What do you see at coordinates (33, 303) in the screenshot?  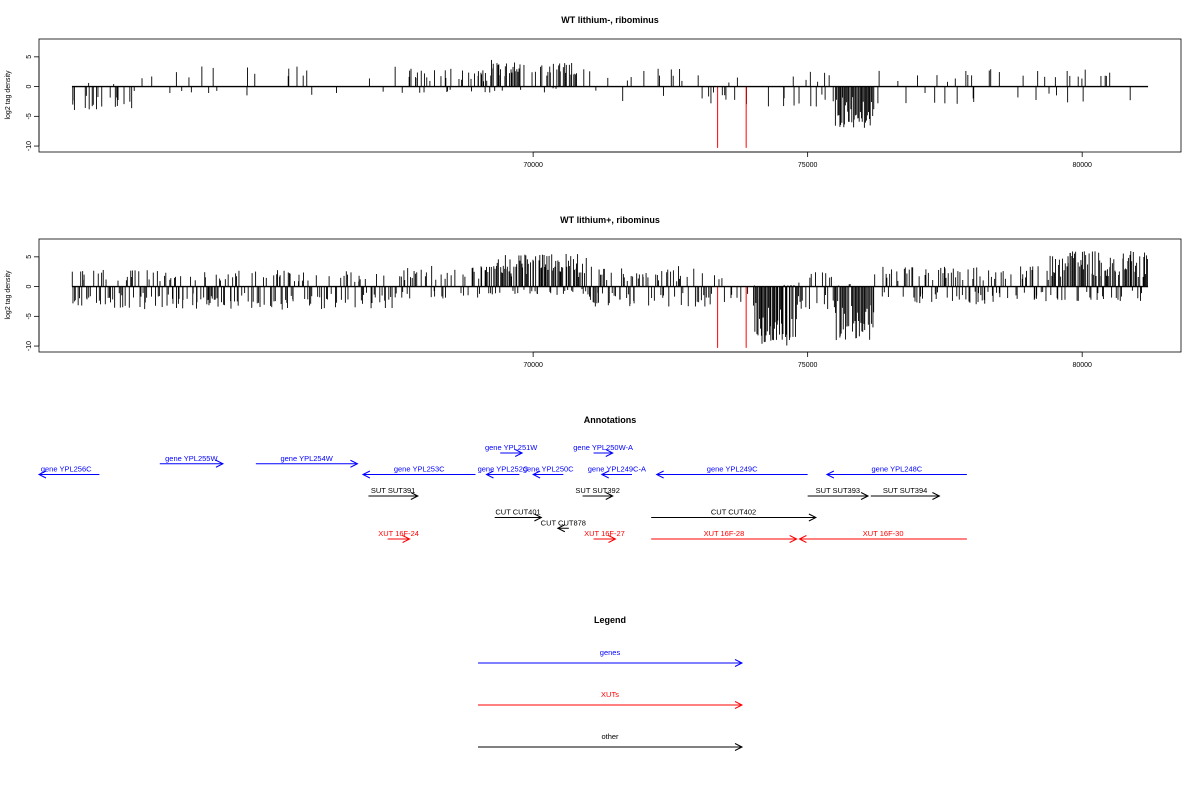 I see `panel-2-y-axis: 5 0 -5 -10` at bounding box center [33, 303].